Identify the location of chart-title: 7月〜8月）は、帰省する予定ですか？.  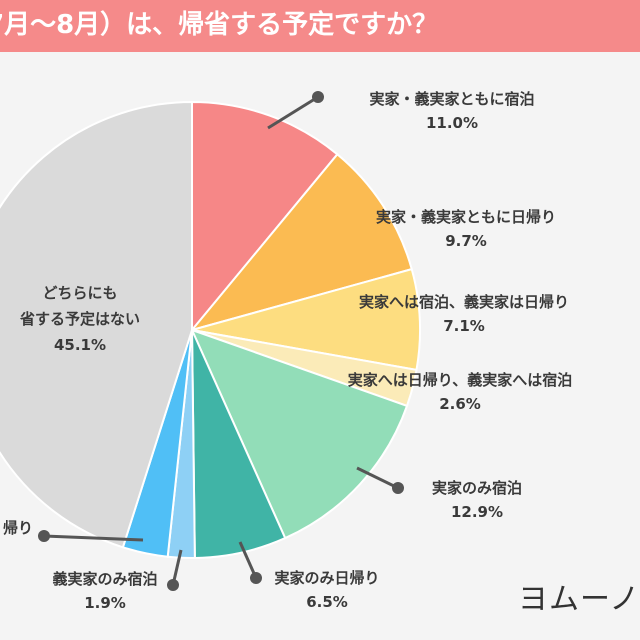
(219, 25).